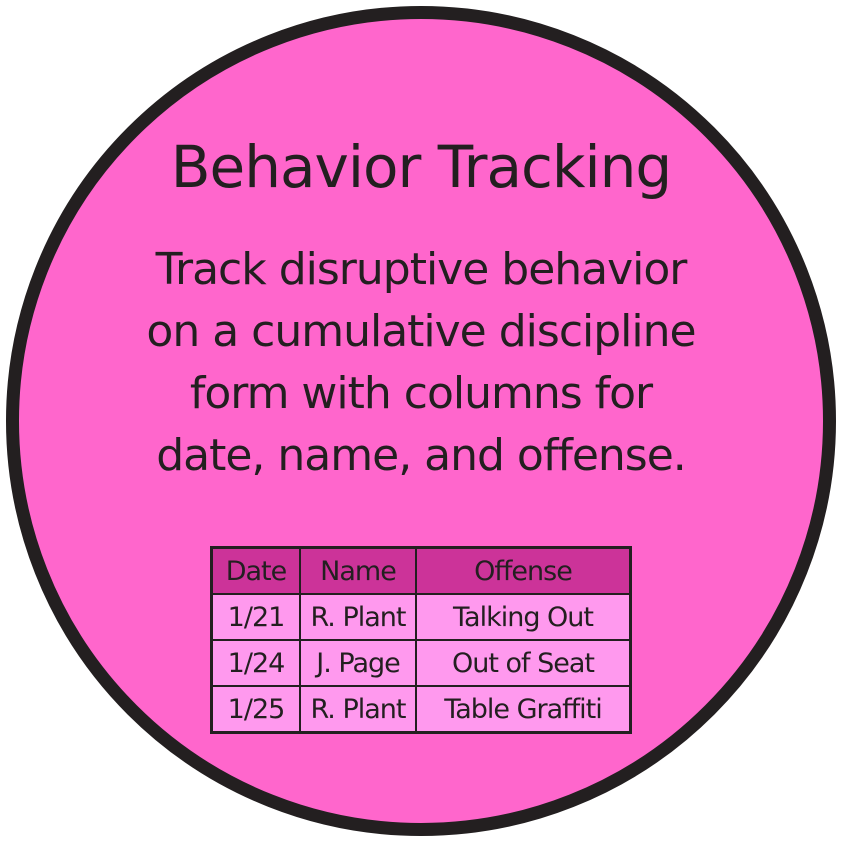 The width and height of the screenshot is (842, 842). What do you see at coordinates (421, 331) in the screenshot?
I see `description-line: on a cumulative discipline` at bounding box center [421, 331].